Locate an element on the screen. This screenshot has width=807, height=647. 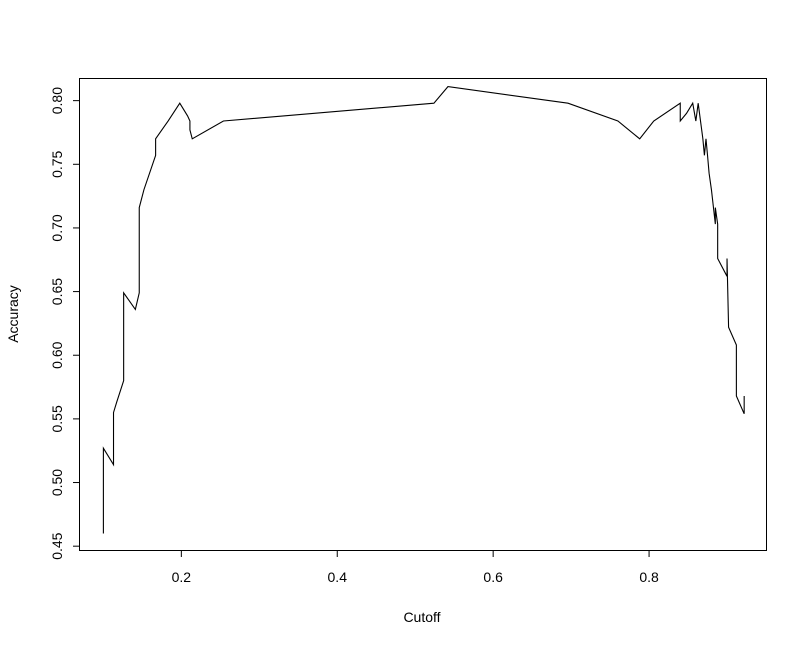
y-tick-label: 0.50 is located at coordinates (57, 482).